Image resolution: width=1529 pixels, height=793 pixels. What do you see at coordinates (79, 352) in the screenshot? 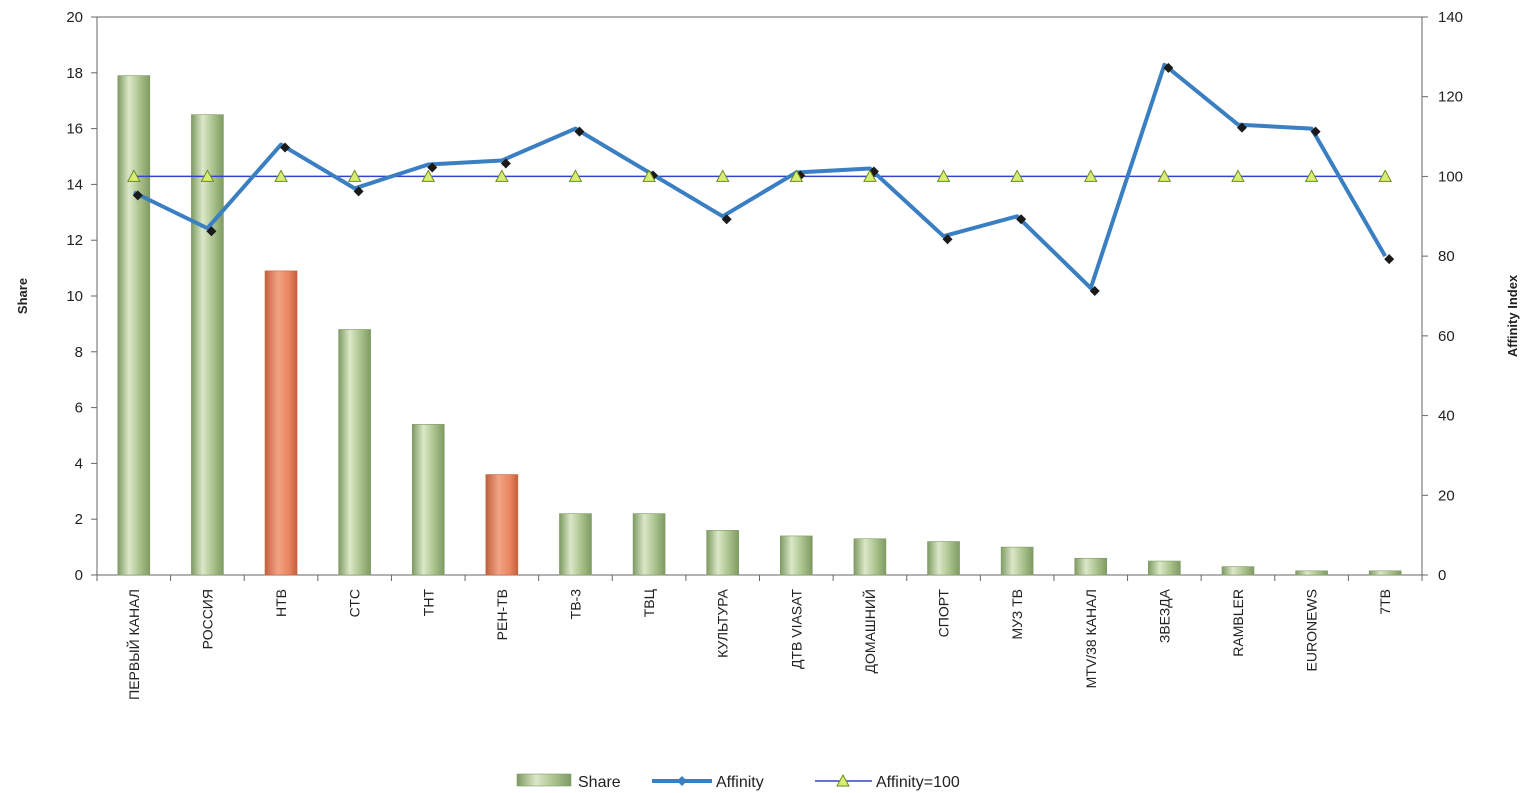
I see `y-tick-label: 8` at bounding box center [79, 352].